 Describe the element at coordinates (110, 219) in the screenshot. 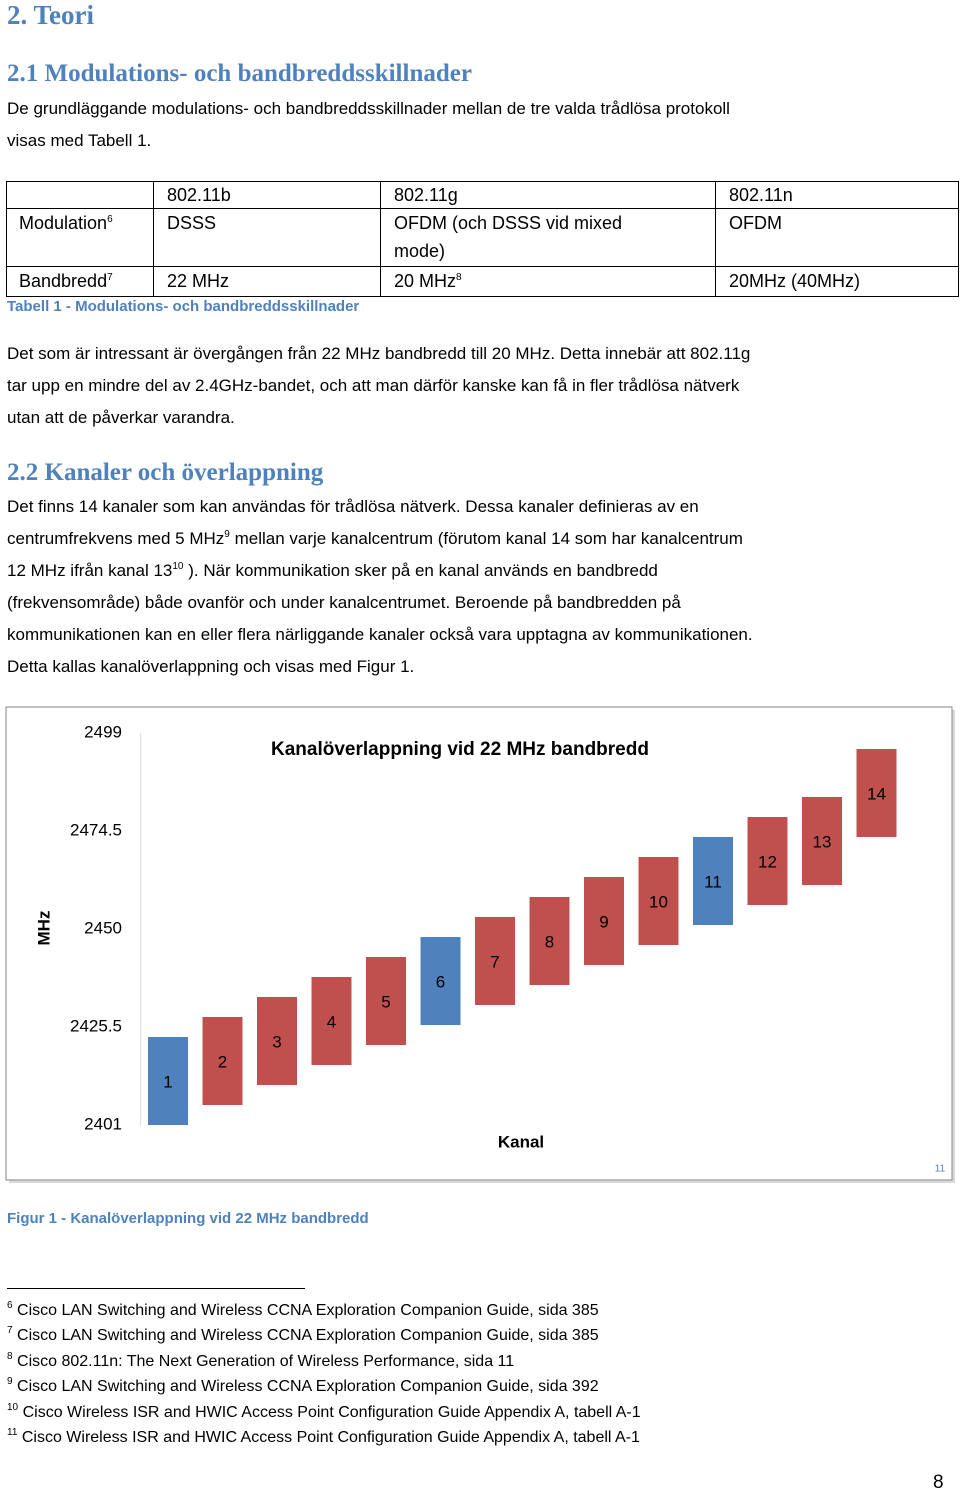

I see `footnote-ref: 6` at that location.